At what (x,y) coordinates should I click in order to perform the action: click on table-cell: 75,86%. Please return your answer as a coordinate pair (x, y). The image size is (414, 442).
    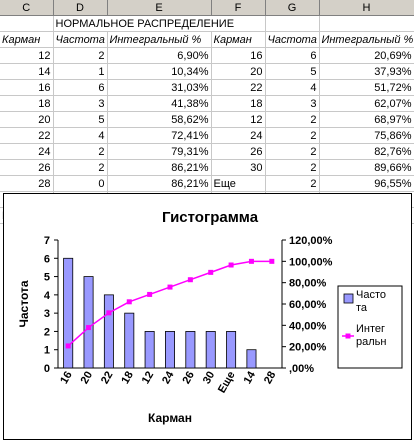
    Looking at the image, I should click on (366, 135).